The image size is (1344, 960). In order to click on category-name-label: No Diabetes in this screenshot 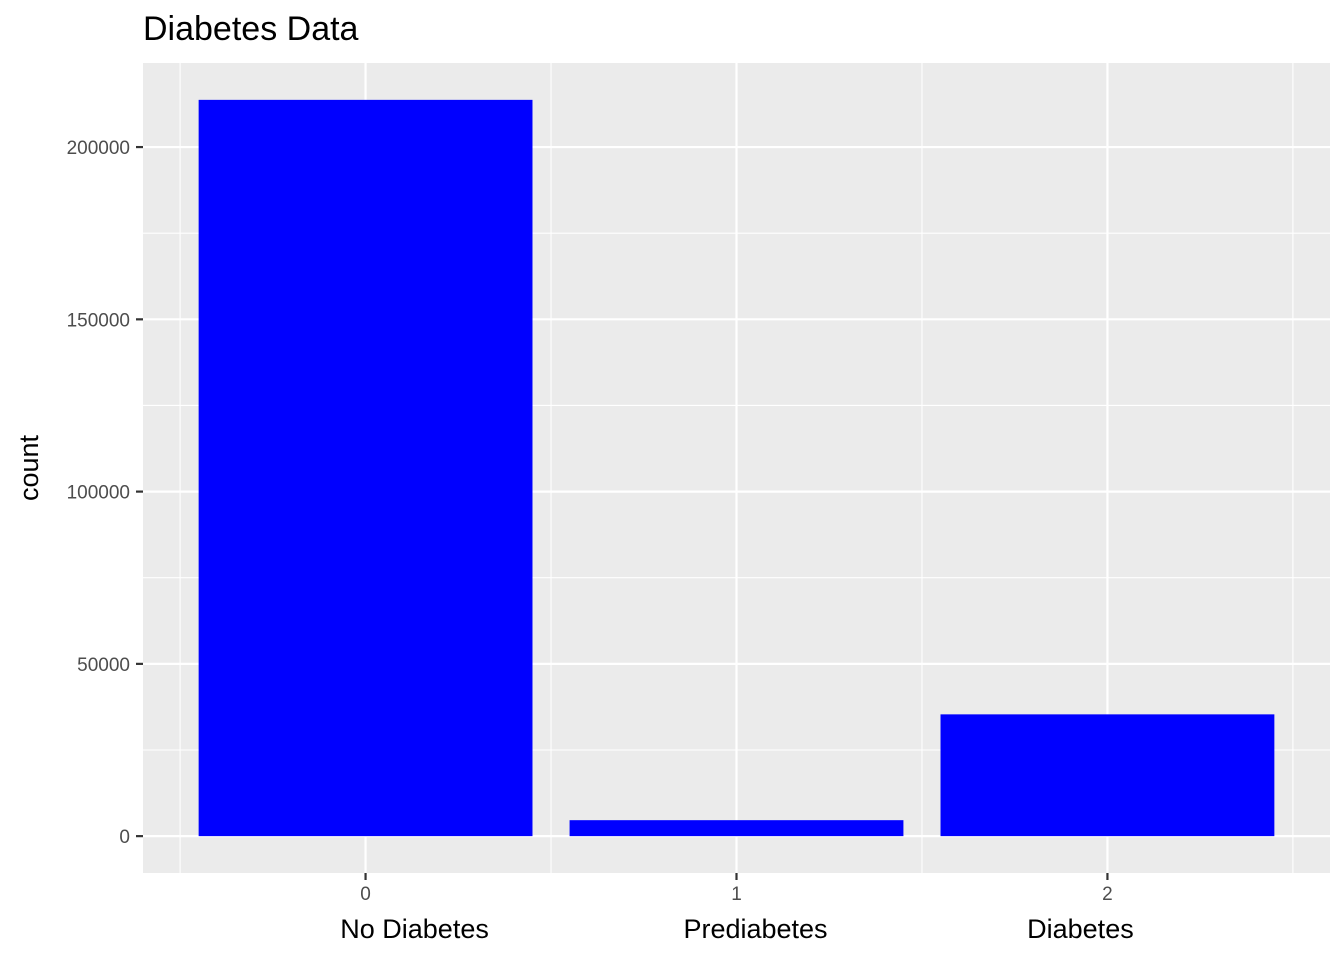, I will do `click(414, 929)`.